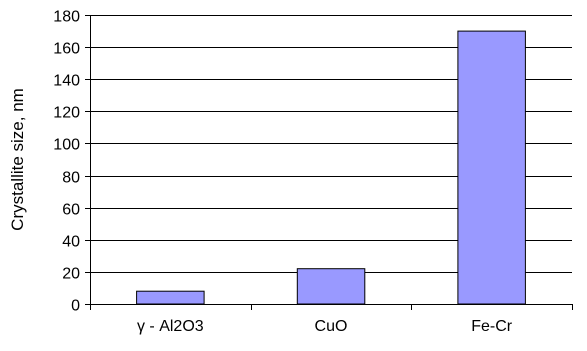 Image resolution: width=587 pixels, height=351 pixels. What do you see at coordinates (66, 113) in the screenshot?
I see `y-tick-label: 120` at bounding box center [66, 113].